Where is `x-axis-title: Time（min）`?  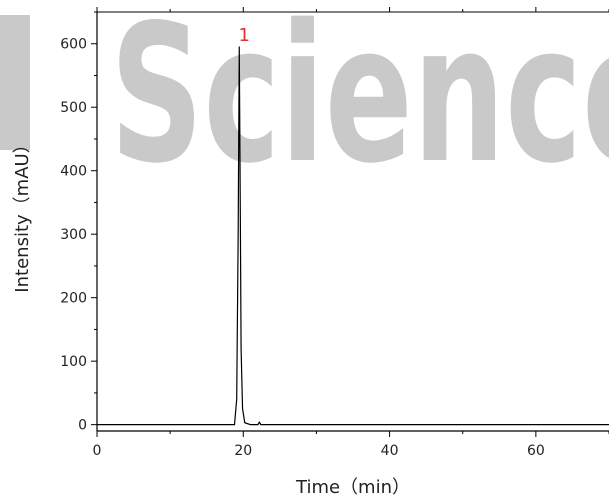
x-axis-title: Time（min） is located at coordinates (352, 487).